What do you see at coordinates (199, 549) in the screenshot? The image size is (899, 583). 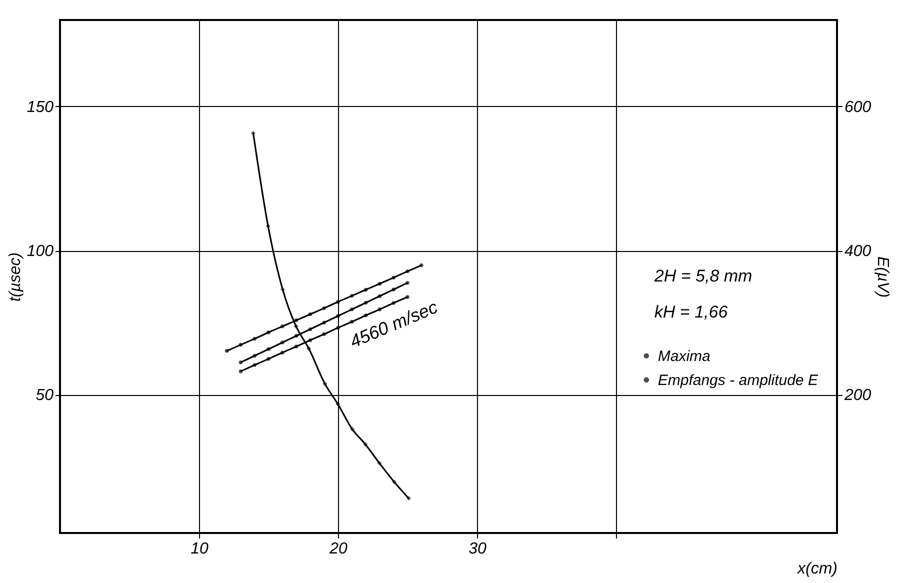 I see `x-tick-label: 10` at bounding box center [199, 549].